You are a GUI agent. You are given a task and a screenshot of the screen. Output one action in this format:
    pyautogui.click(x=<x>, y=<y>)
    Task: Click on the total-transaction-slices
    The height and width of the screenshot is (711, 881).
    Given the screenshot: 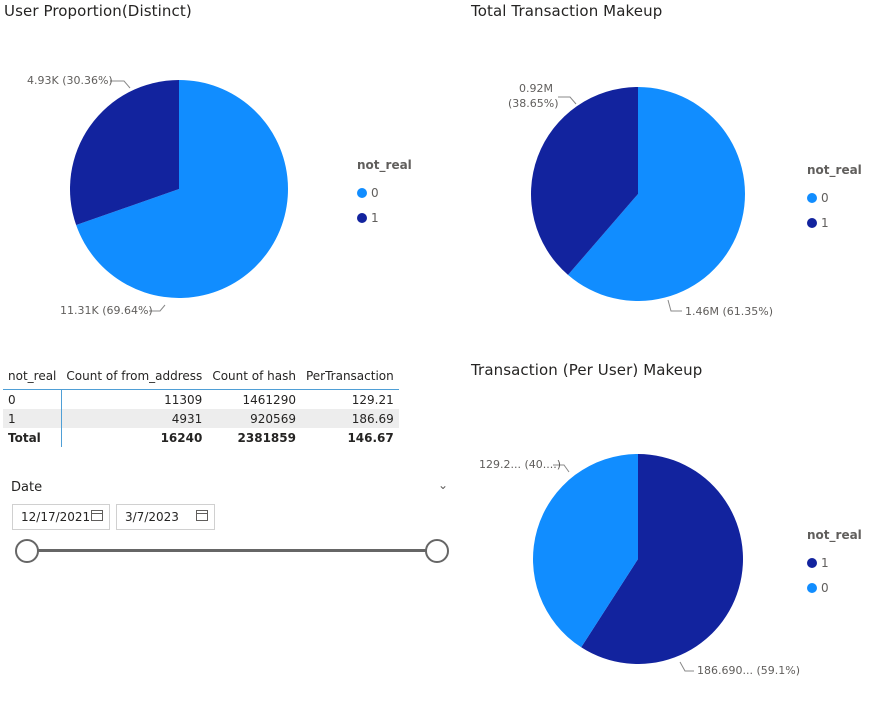 What is the action you would take?
    pyautogui.click(x=637, y=194)
    